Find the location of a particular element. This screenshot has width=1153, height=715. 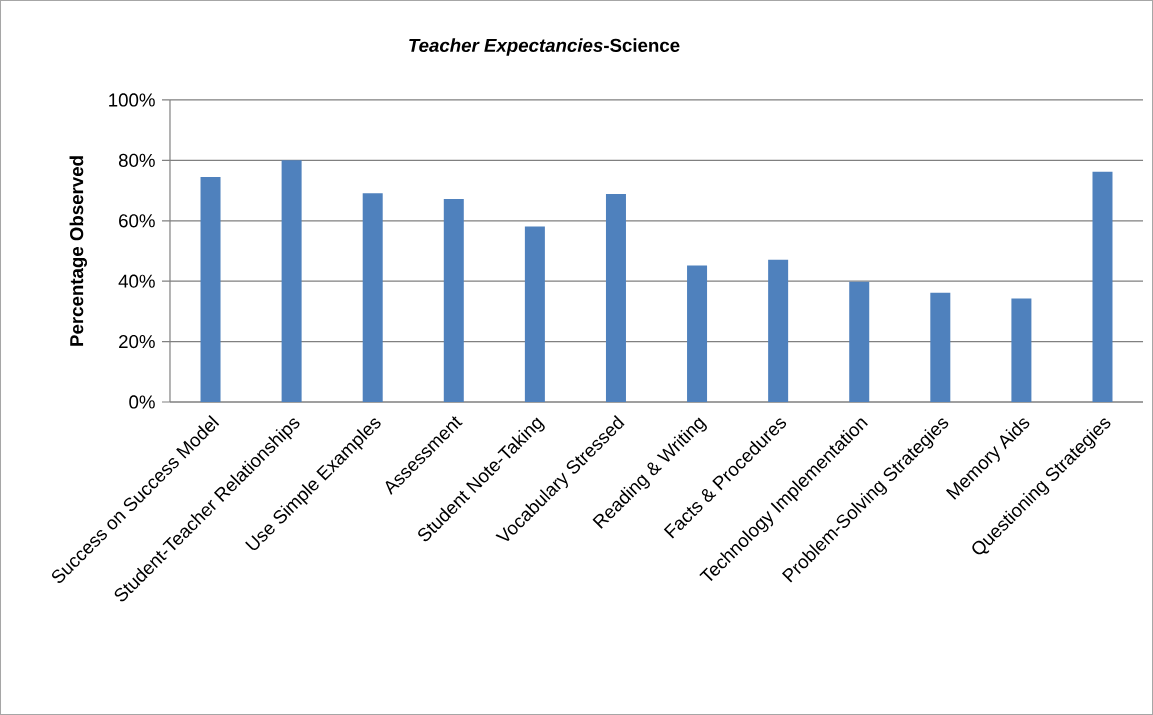

y-tick-label: 40% is located at coordinates (136, 281).